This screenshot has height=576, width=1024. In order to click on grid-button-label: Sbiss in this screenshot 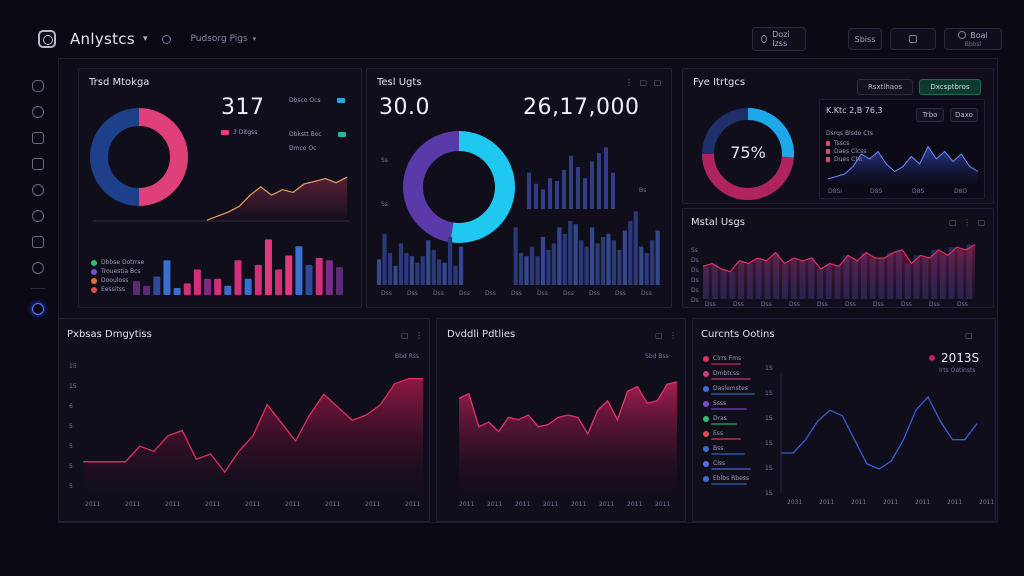, I will do `click(865, 39)`.